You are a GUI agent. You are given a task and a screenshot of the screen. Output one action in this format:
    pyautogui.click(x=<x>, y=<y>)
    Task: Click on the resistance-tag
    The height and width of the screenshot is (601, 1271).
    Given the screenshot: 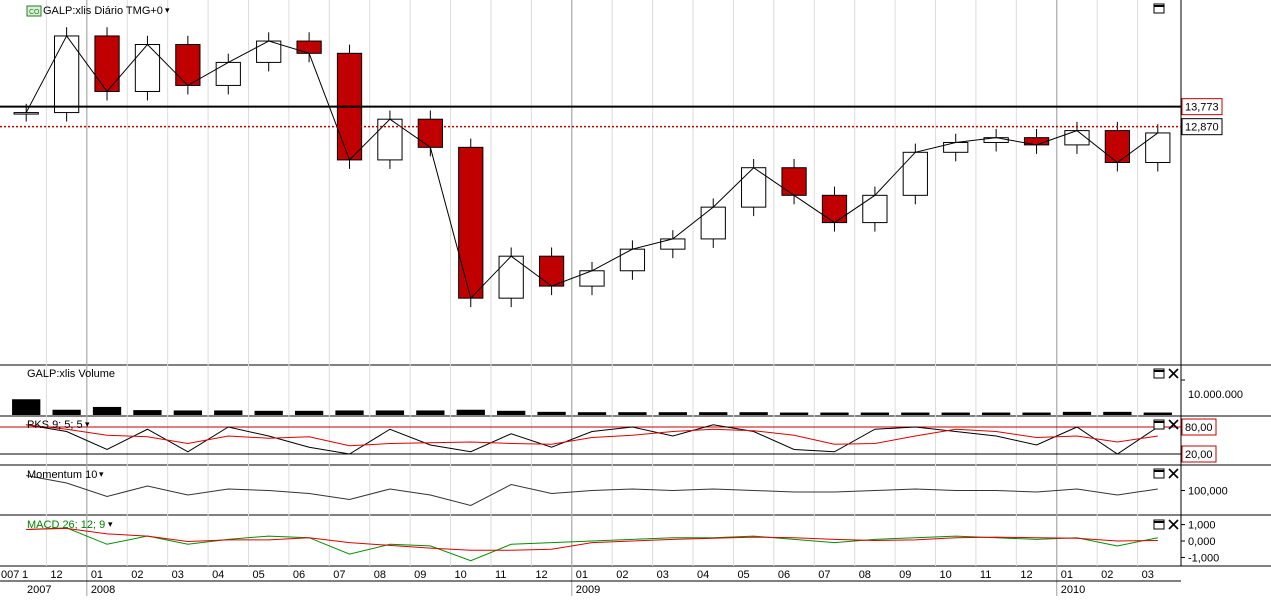 What is the action you would take?
    pyautogui.click(x=1202, y=107)
    